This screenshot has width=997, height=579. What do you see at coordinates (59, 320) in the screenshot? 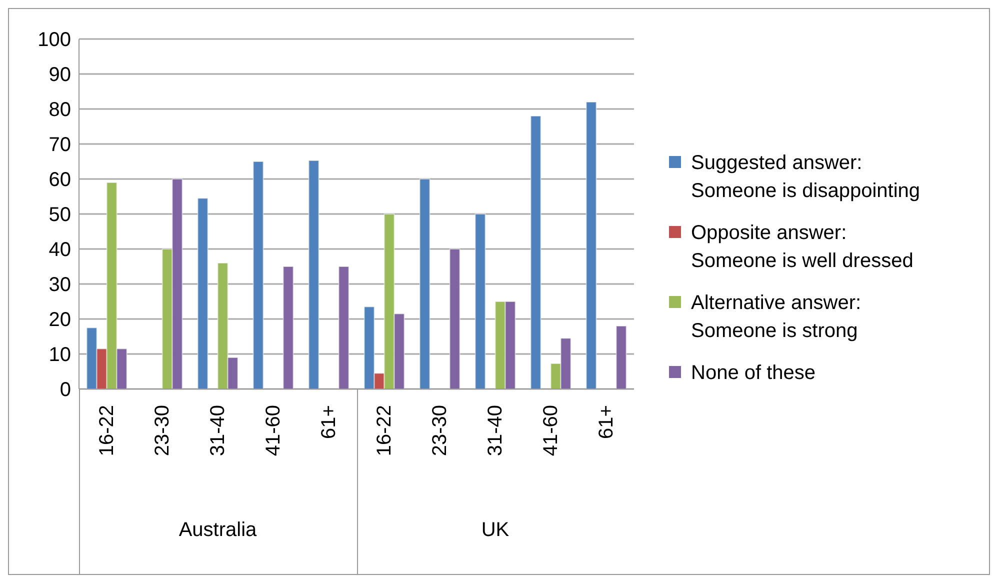
I see `y-tick-label: 20` at bounding box center [59, 320].